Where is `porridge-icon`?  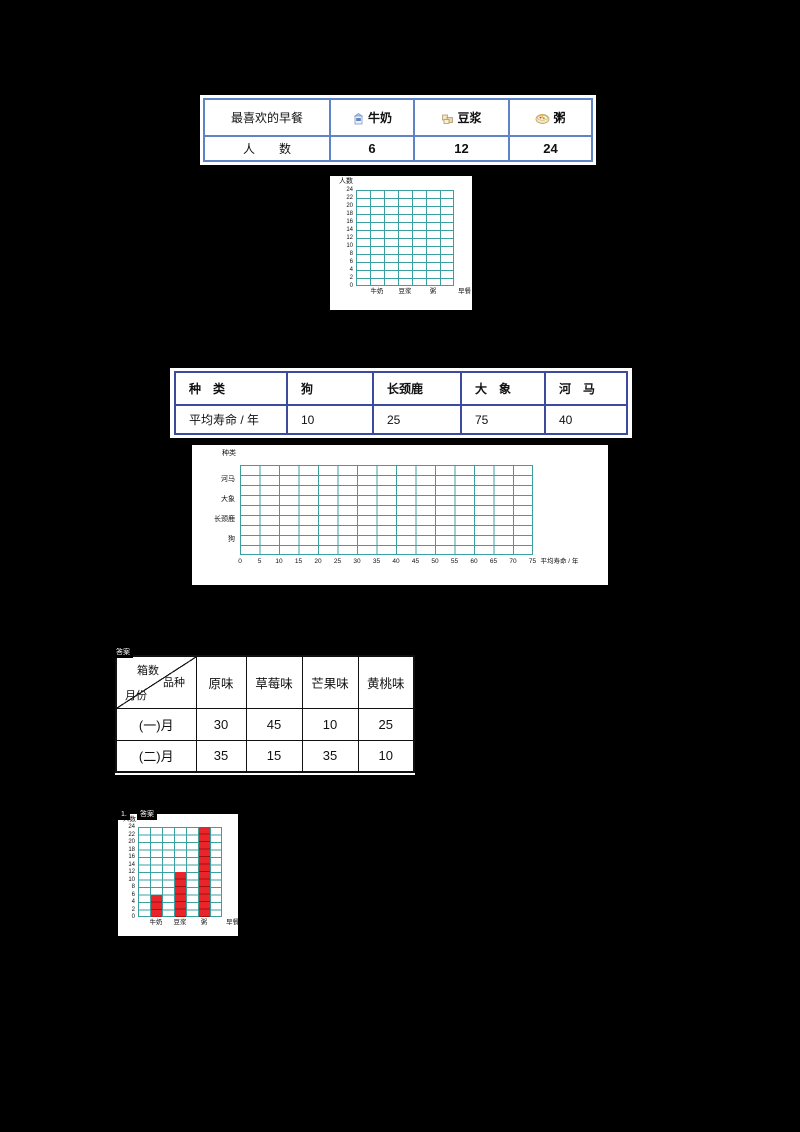 porridge-icon is located at coordinates (542, 118).